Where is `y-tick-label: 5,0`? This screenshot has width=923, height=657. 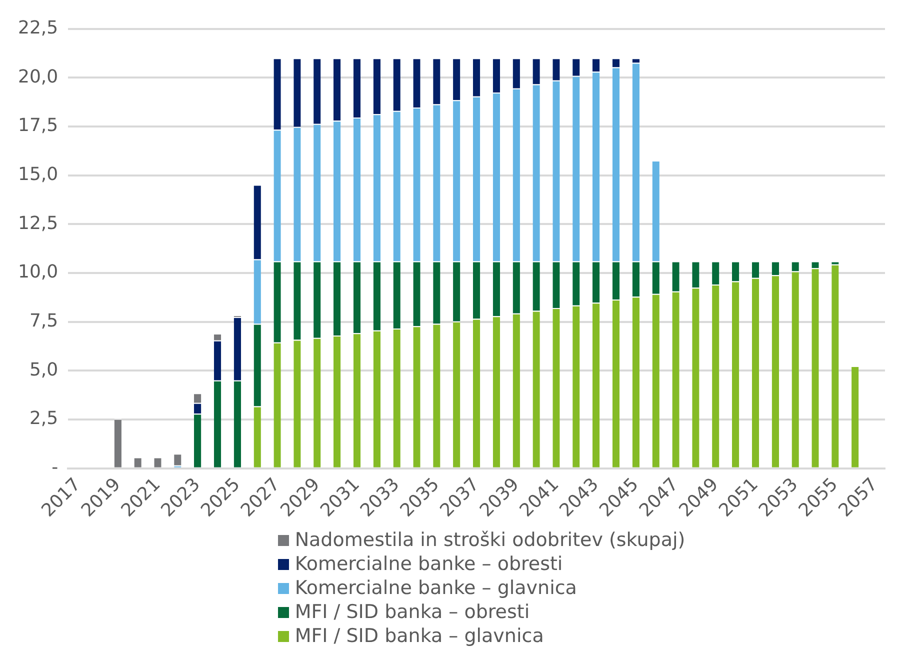 y-tick-label: 5,0 is located at coordinates (43, 369).